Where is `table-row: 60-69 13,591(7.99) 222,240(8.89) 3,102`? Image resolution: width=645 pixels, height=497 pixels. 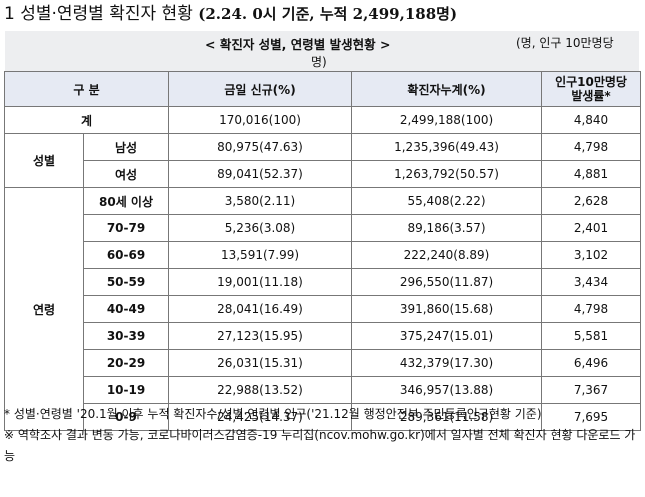 table-row: 60-69 13,591(7.99) 222,240(8.89) 3,102 is located at coordinates (323, 255).